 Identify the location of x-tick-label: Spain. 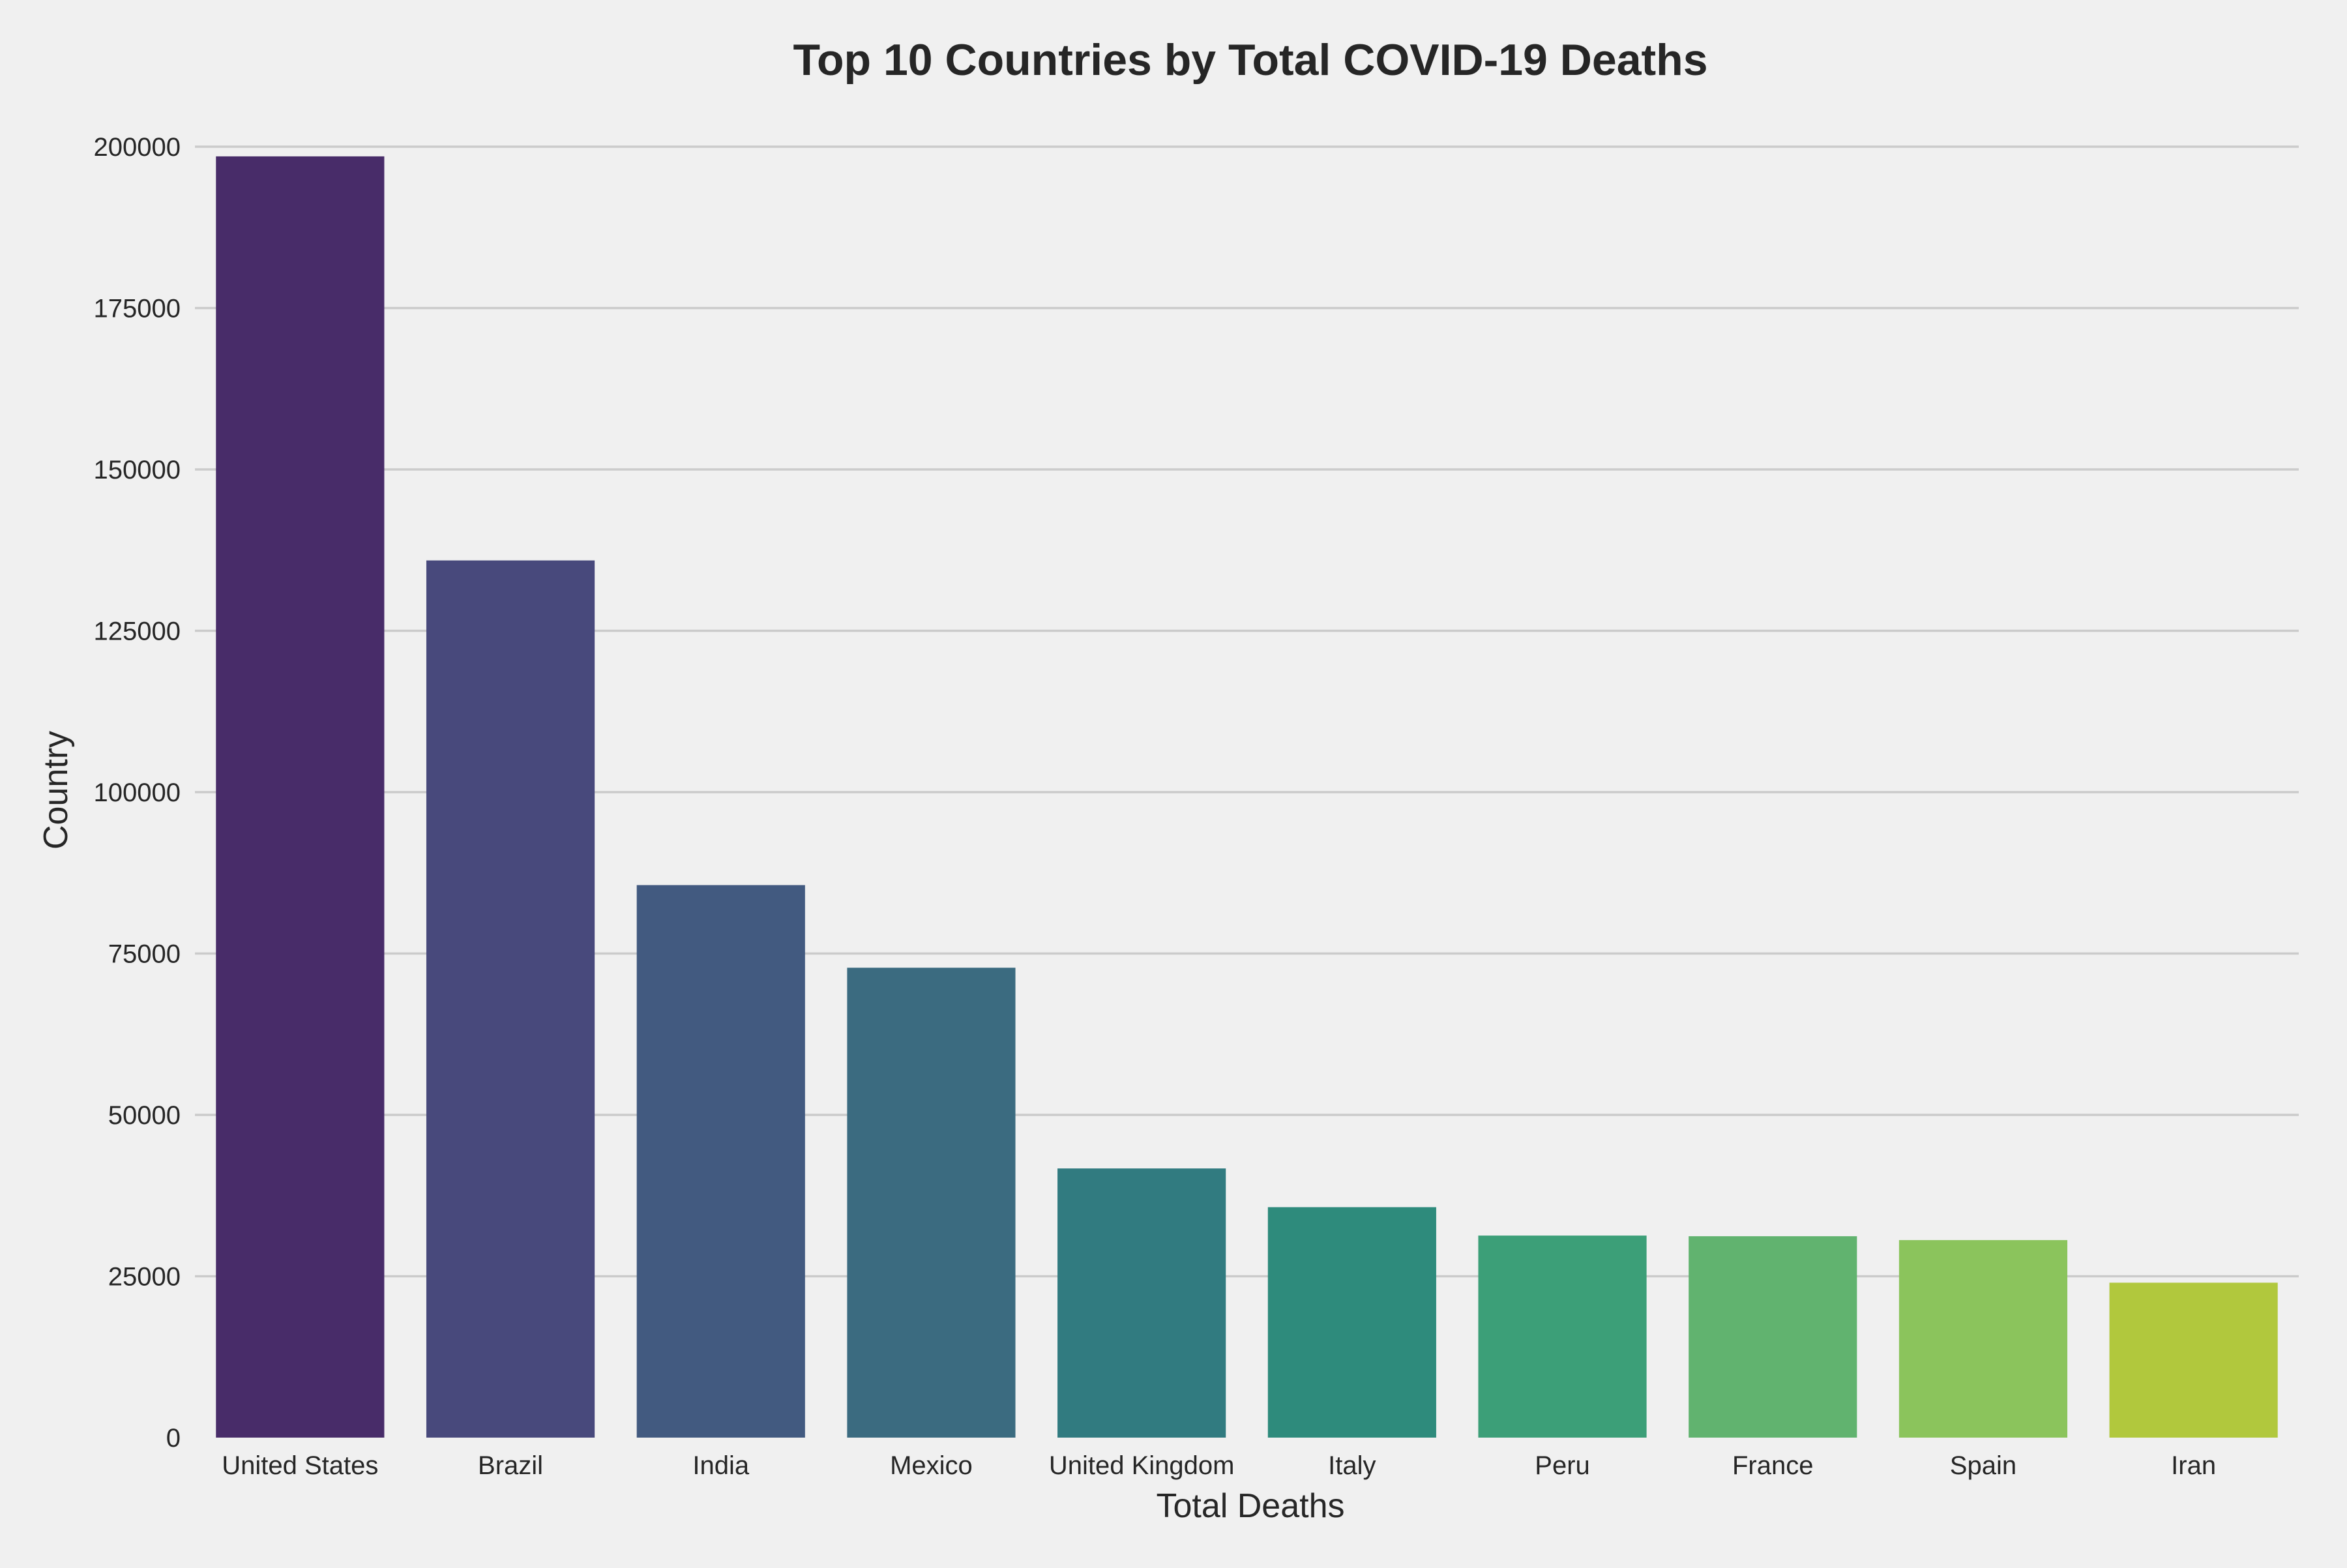
(1983, 1466).